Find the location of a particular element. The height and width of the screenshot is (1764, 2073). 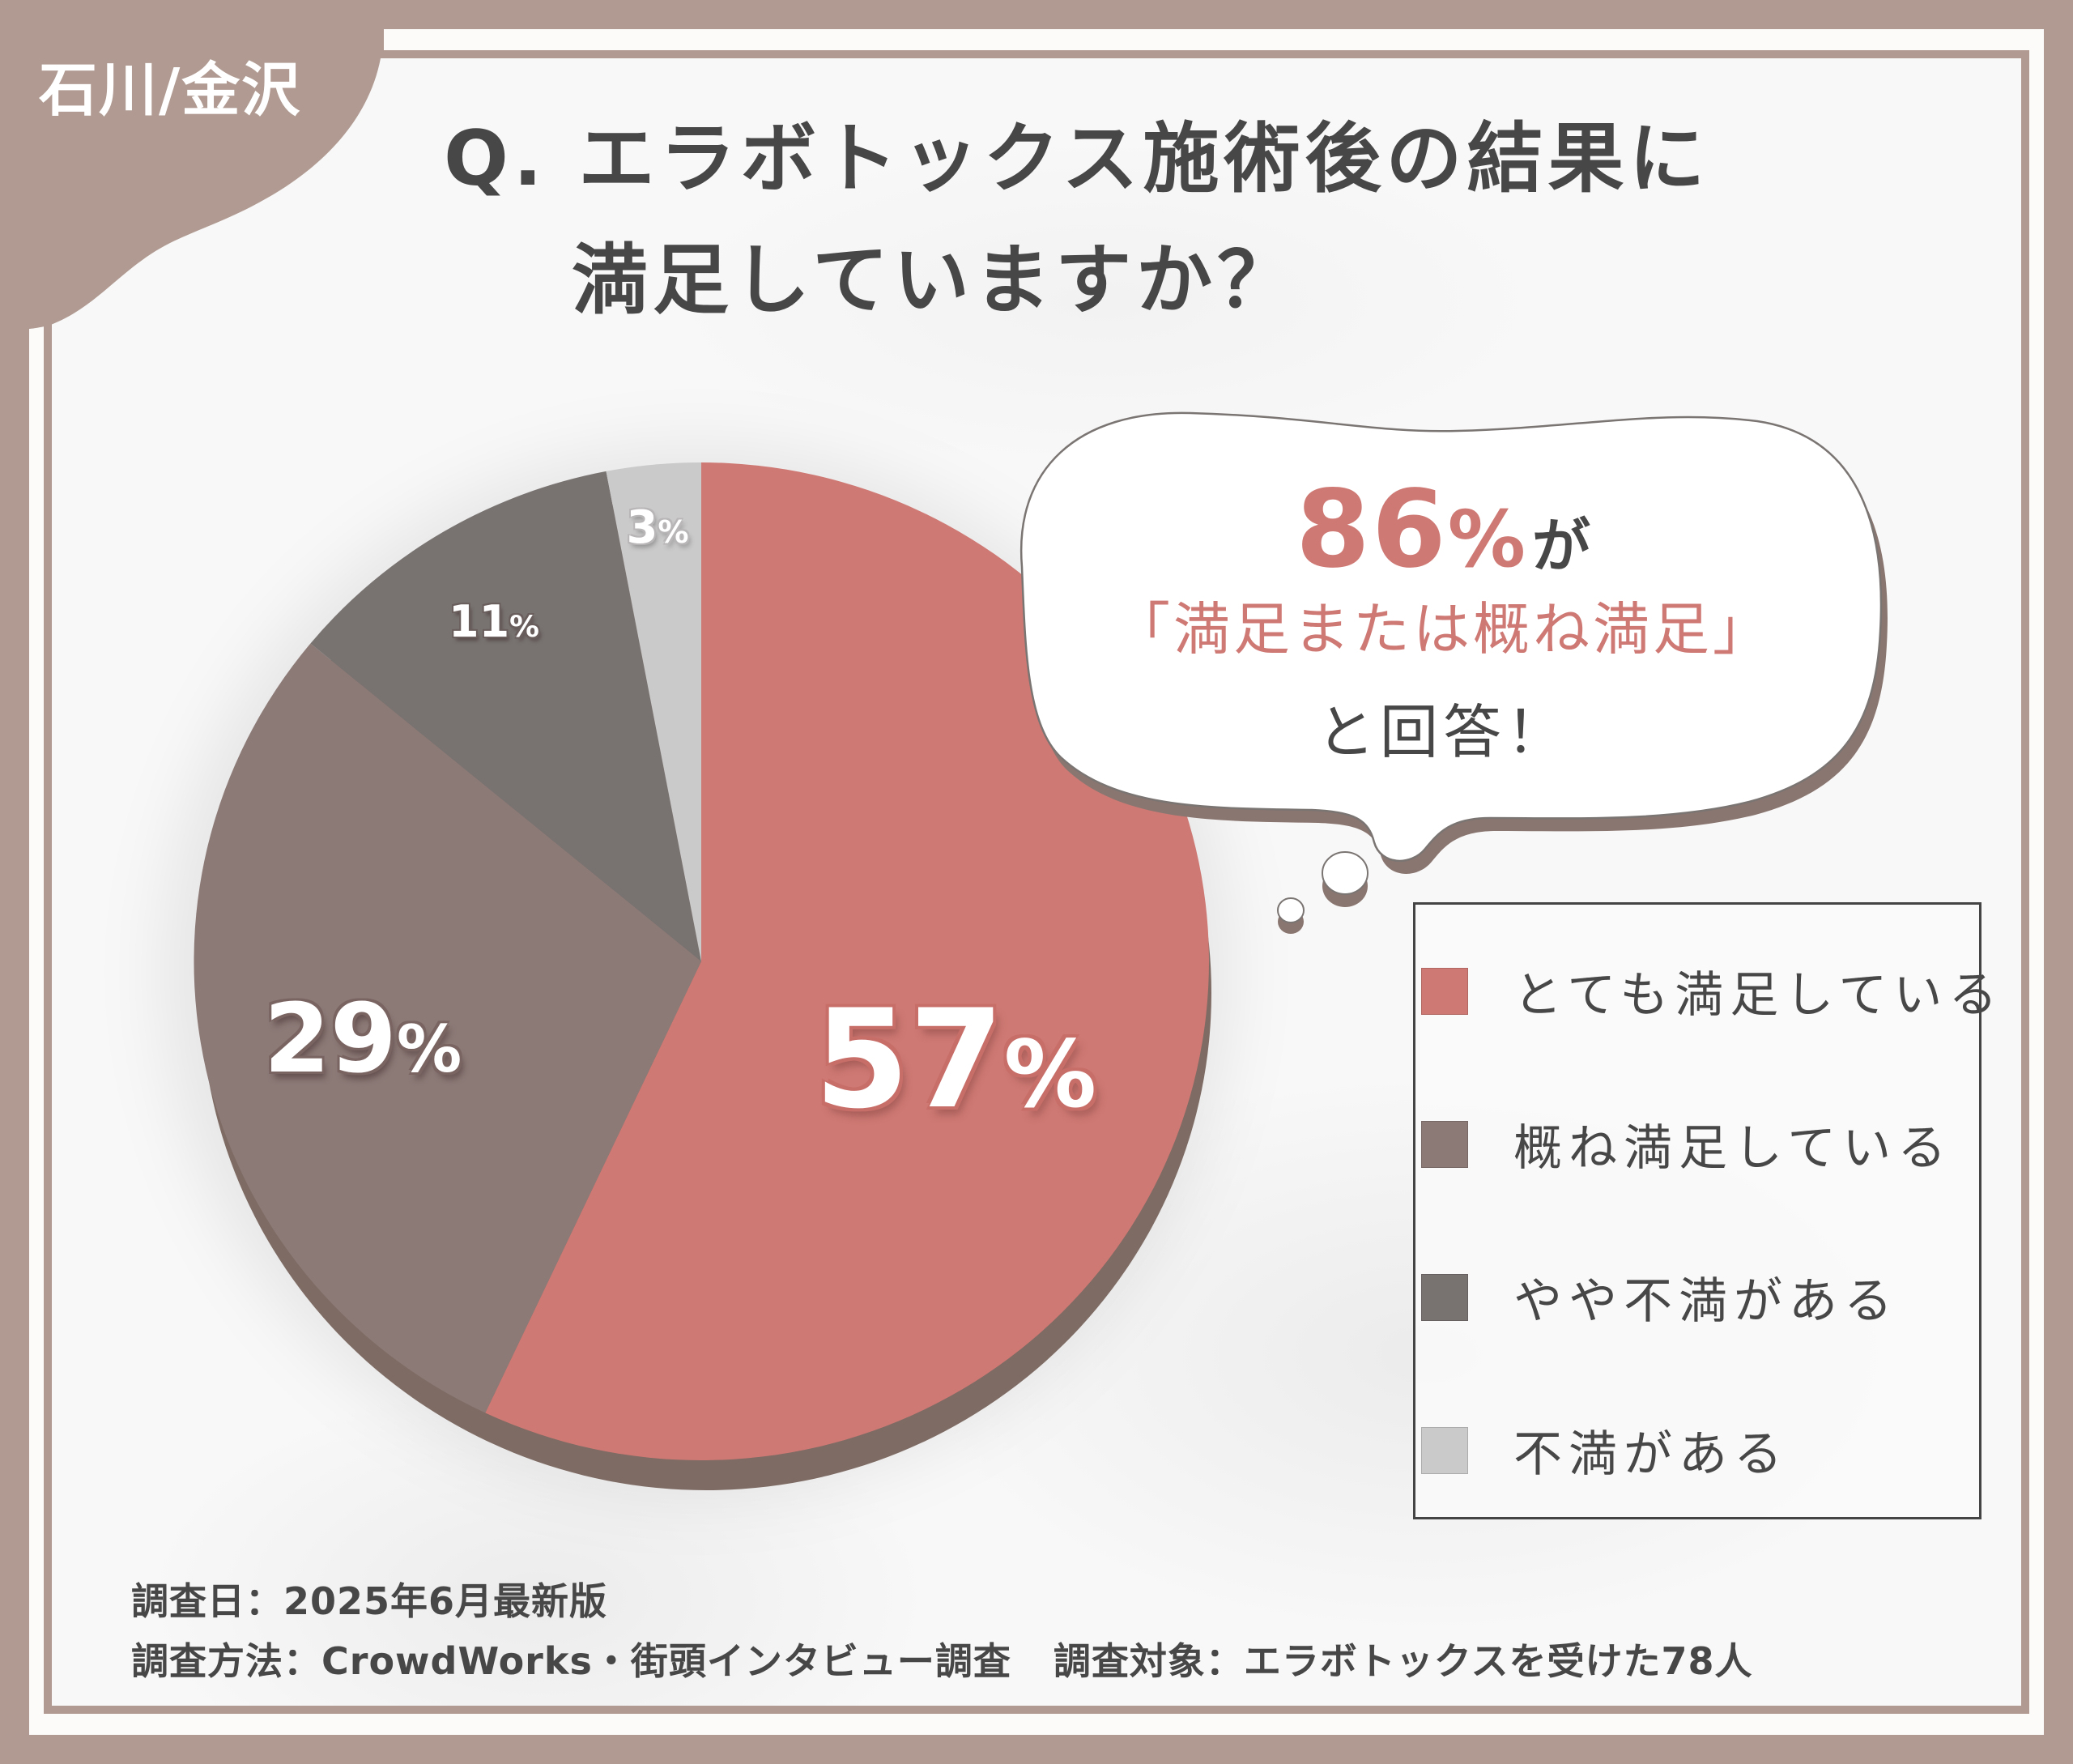

pie-slice-mostly-satisfied is located at coordinates (447, 1028).